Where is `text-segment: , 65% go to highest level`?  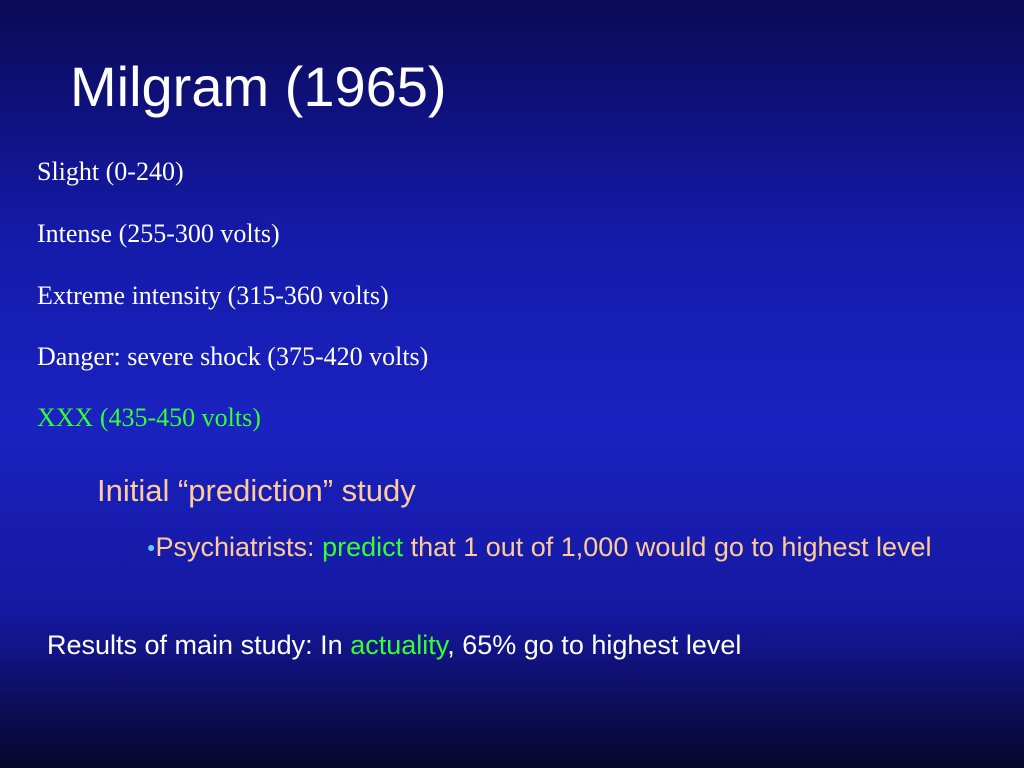 text-segment: , 65% go to highest level is located at coordinates (594, 645).